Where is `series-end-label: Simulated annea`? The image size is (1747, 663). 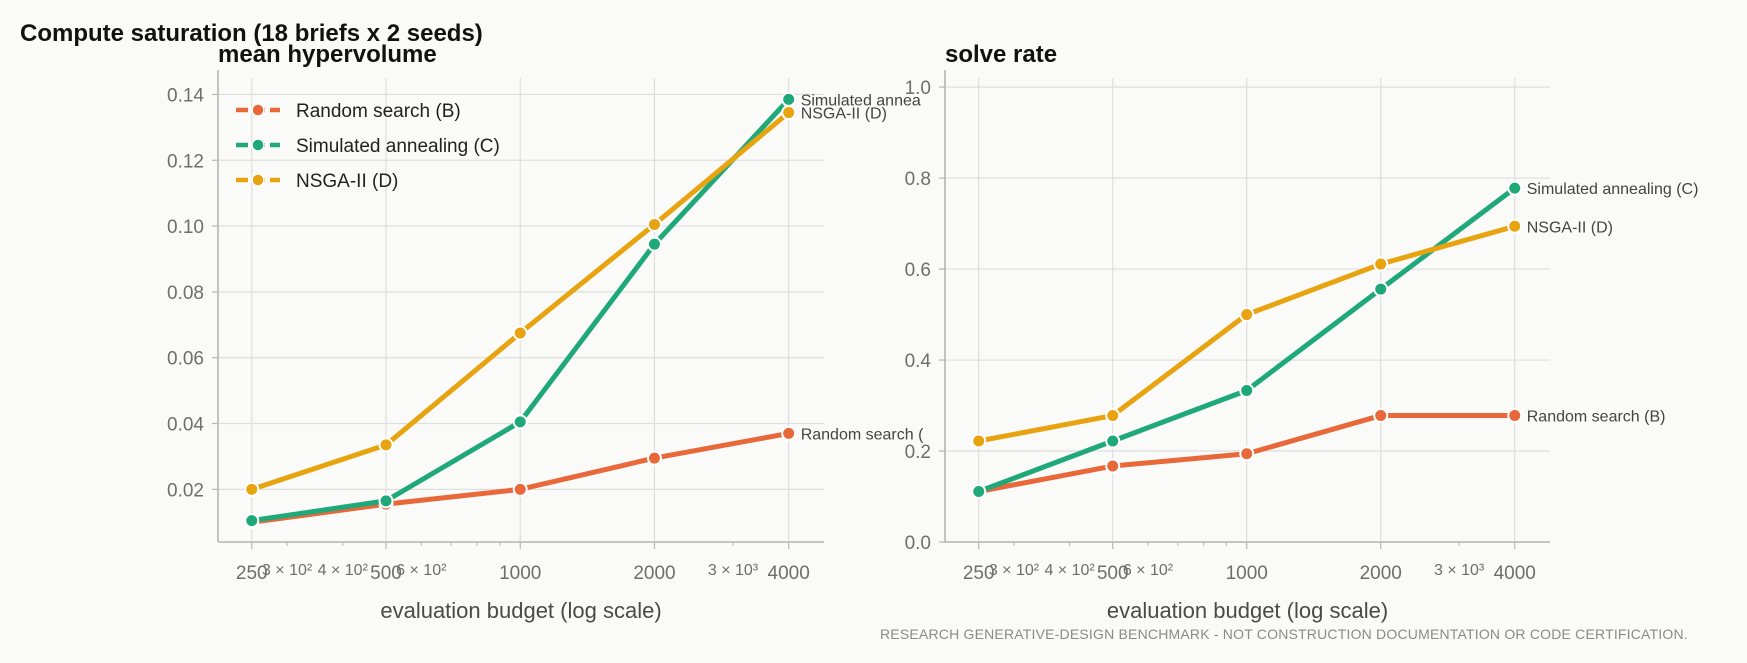
series-end-label: Simulated annea is located at coordinates (861, 100).